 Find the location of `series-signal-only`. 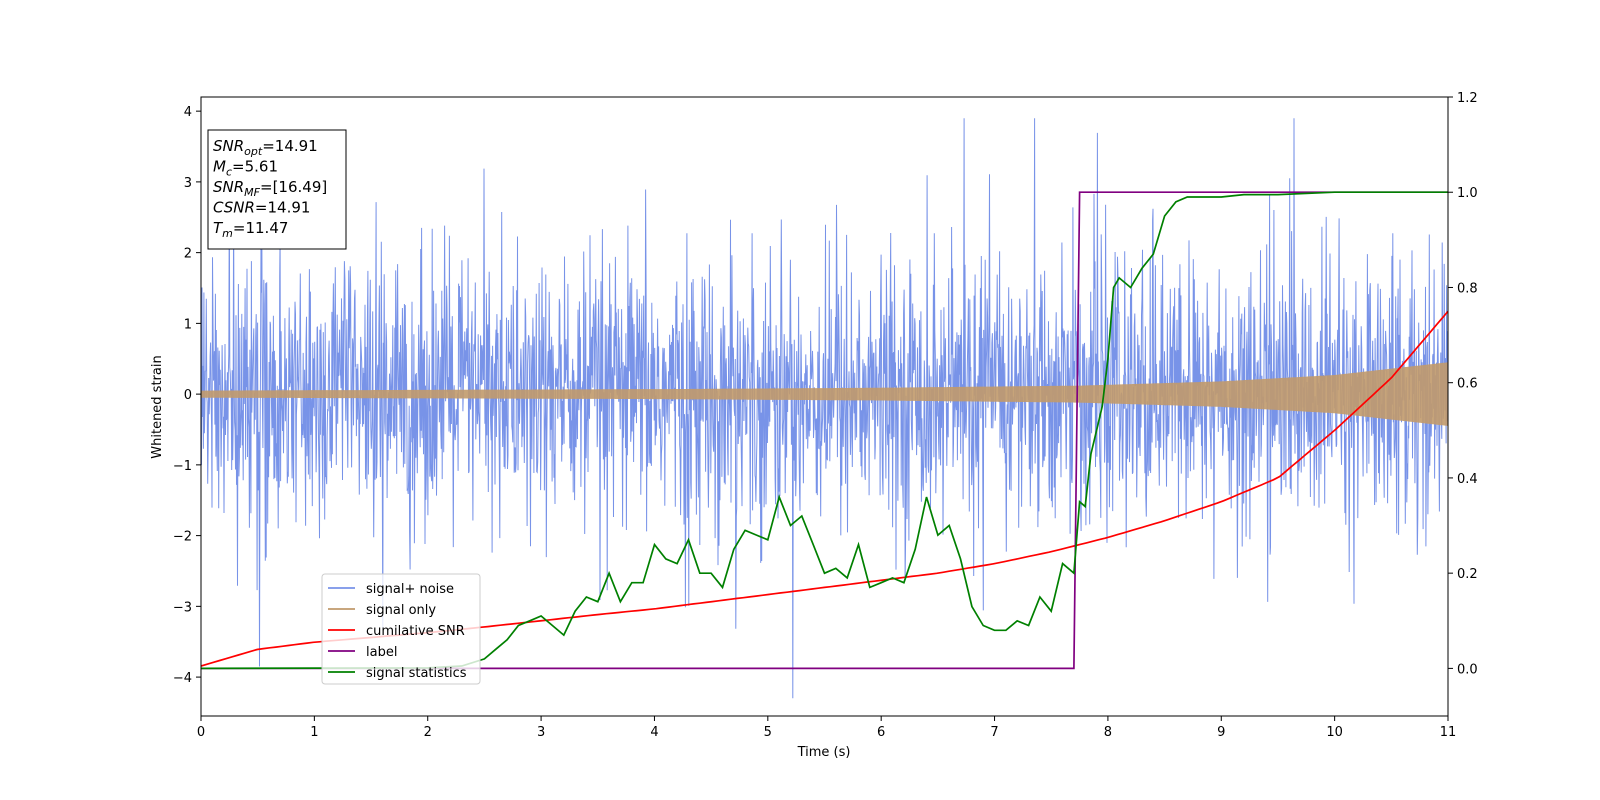

series-signal-only is located at coordinates (824, 394).